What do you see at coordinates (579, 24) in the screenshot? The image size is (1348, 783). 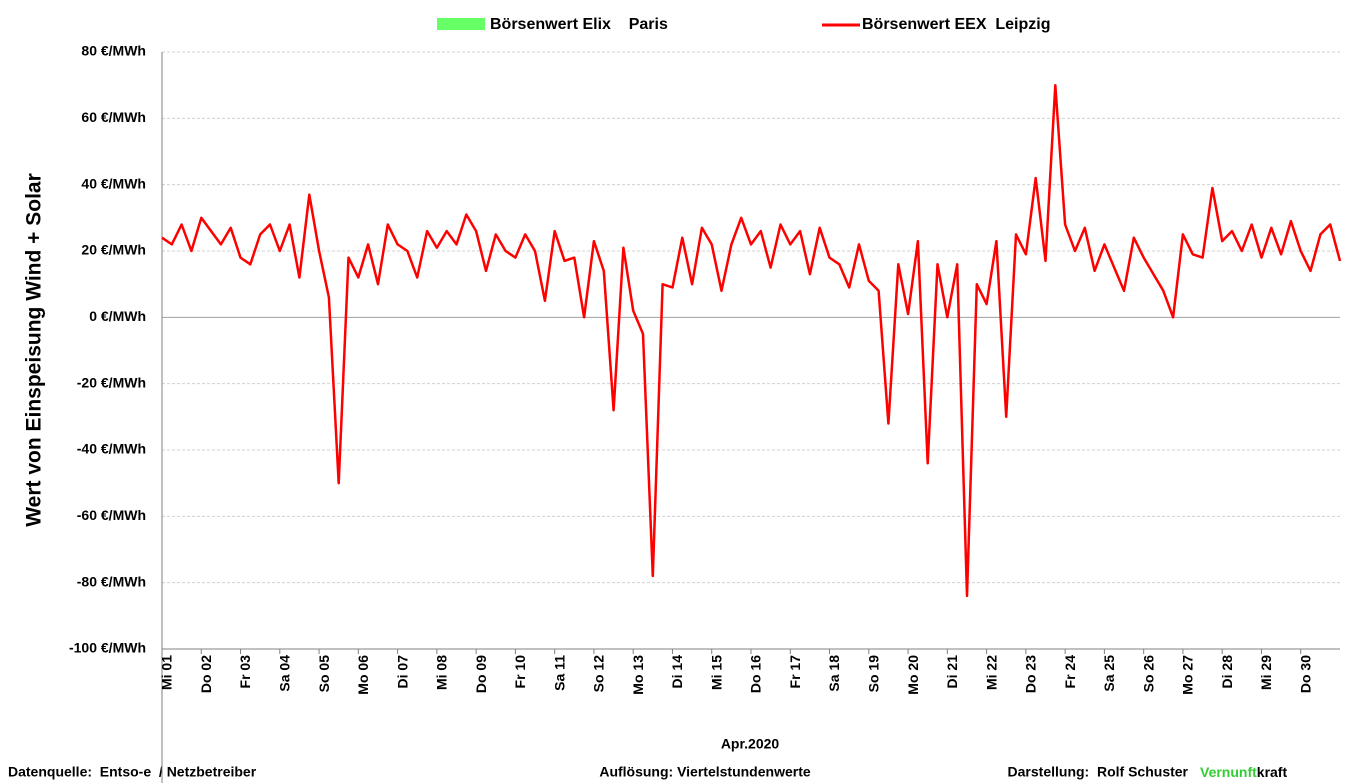 I see `legend-label: Börsenwert Elix Paris` at bounding box center [579, 24].